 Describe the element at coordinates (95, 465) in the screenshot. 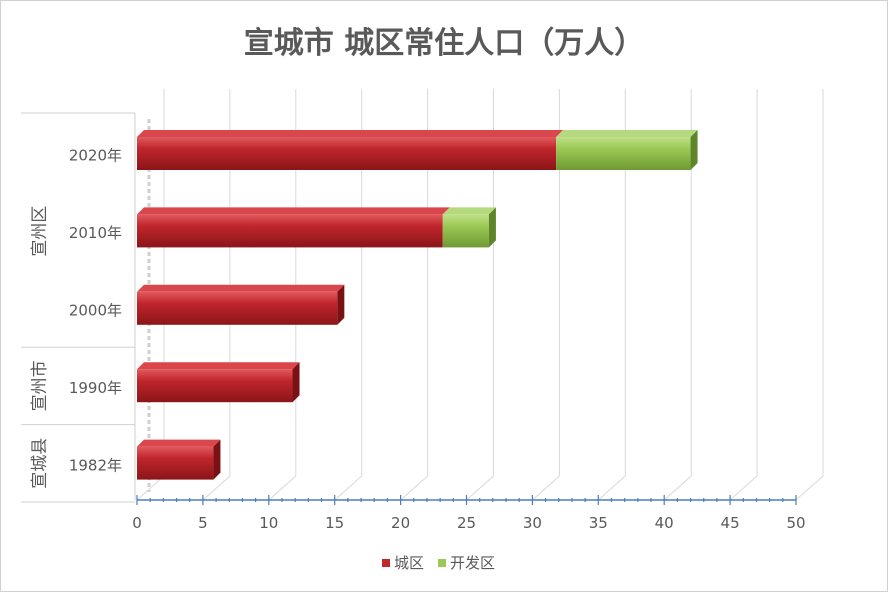

I see `category-label: 1982年` at that location.